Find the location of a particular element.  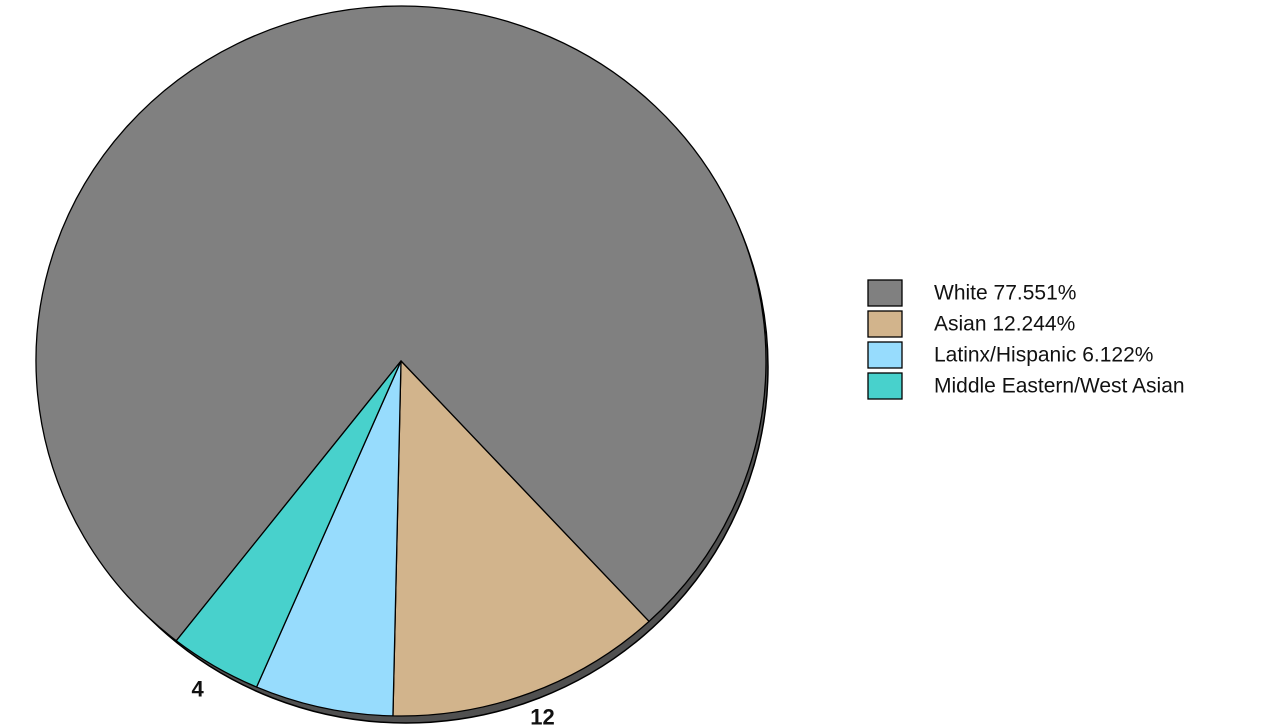

slice-value-label-4: 4 is located at coordinates (197, 688).